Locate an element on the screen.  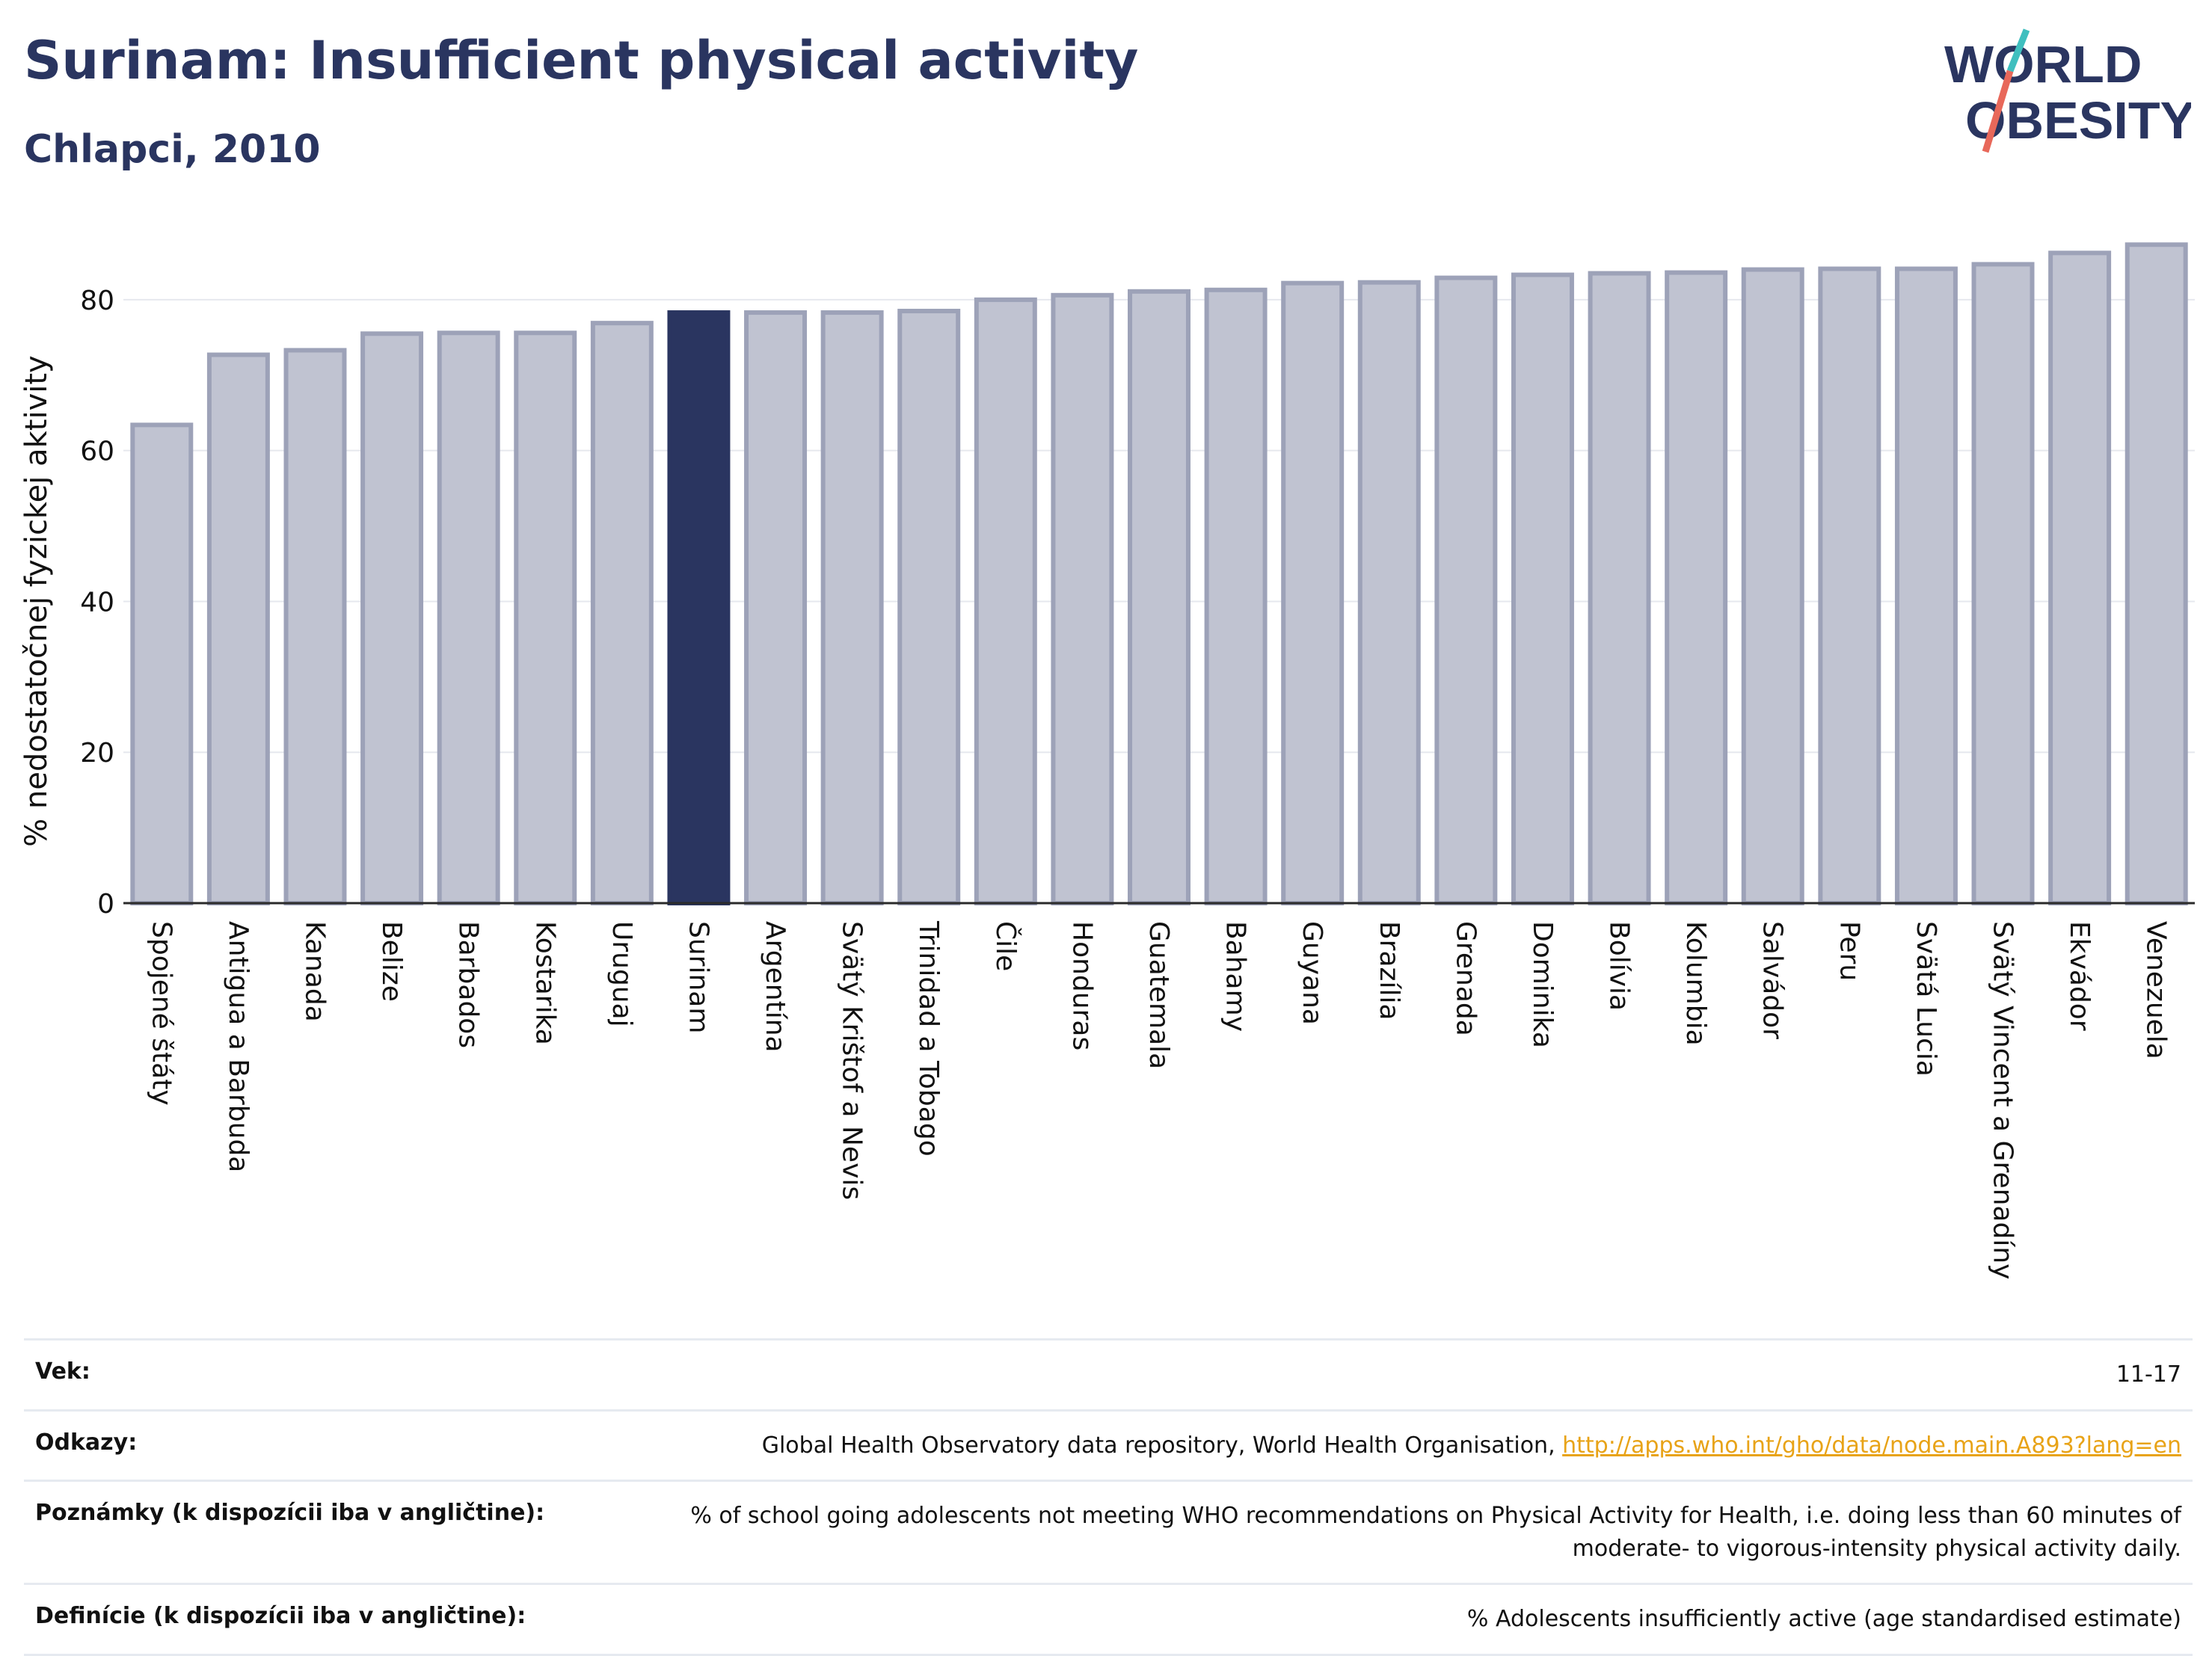
bar-brazília is located at coordinates (1389, 592).